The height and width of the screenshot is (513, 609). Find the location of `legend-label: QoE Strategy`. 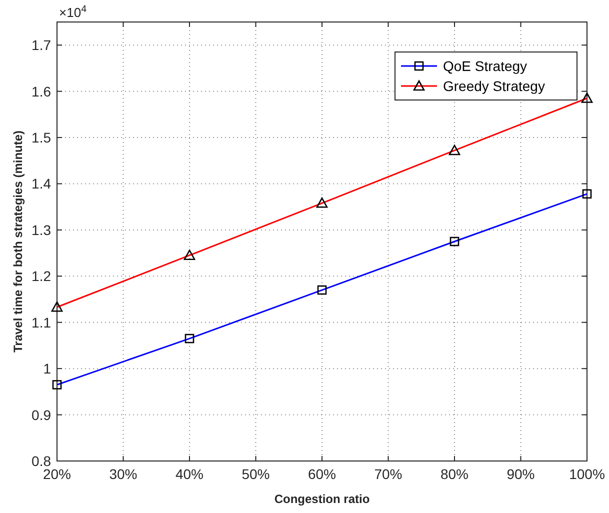

legend-label: QoE Strategy is located at coordinates (485, 66).